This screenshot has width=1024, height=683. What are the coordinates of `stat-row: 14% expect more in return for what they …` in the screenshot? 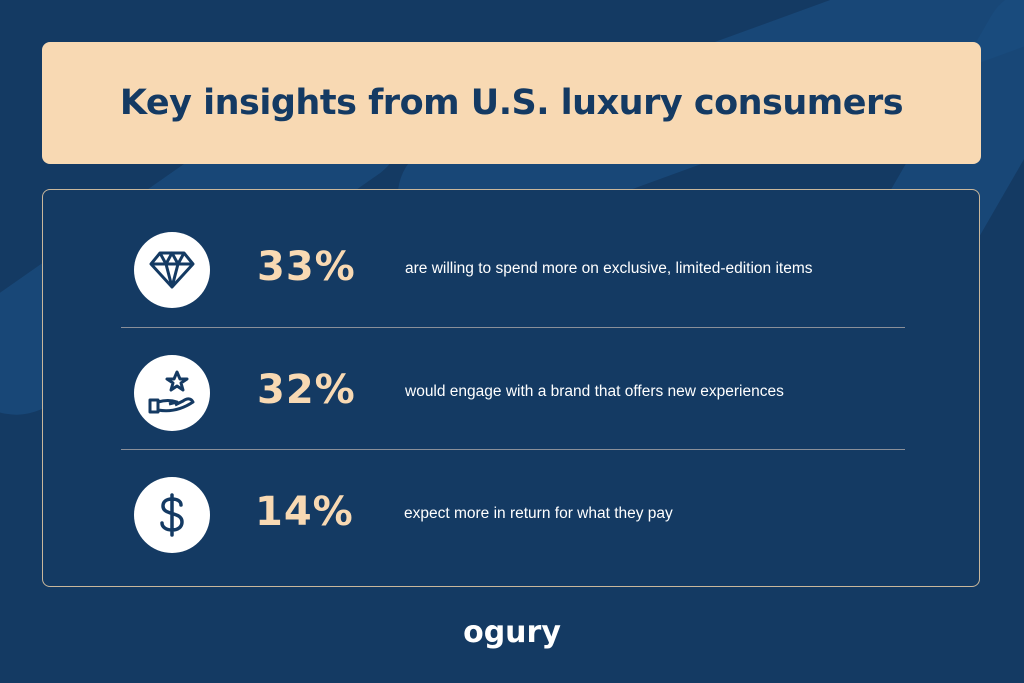 It's located at (511, 515).